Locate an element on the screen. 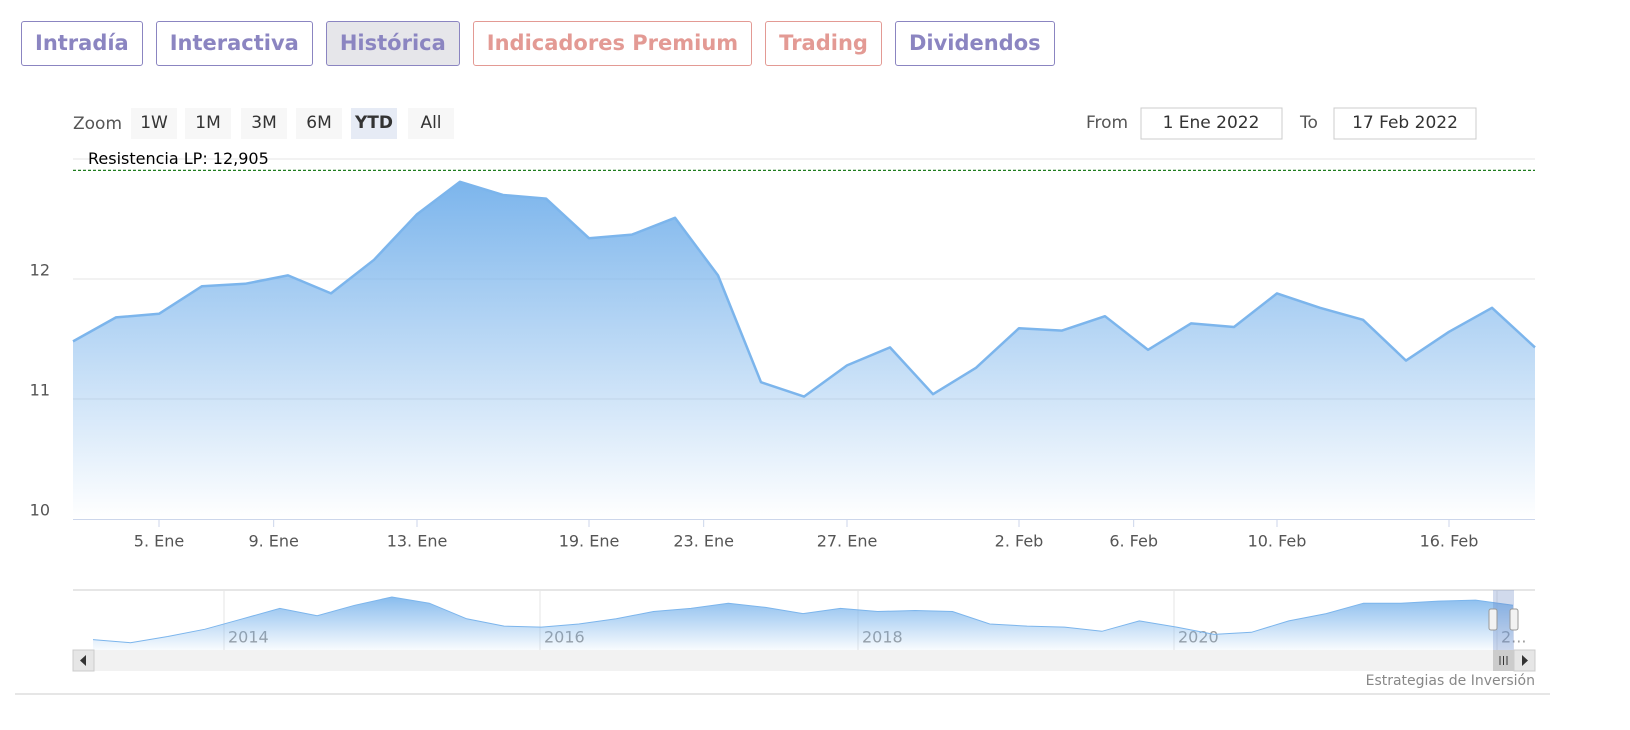 The height and width of the screenshot is (730, 1630). to-value: 17 Feb 2022 is located at coordinates (1405, 123).